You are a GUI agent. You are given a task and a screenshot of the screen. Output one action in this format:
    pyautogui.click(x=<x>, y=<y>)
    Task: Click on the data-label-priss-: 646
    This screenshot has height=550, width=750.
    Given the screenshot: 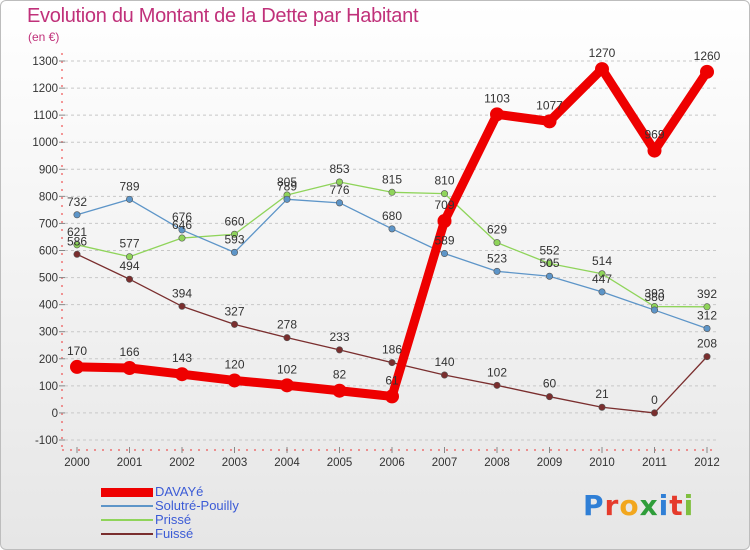 What is the action you would take?
    pyautogui.click(x=182, y=225)
    